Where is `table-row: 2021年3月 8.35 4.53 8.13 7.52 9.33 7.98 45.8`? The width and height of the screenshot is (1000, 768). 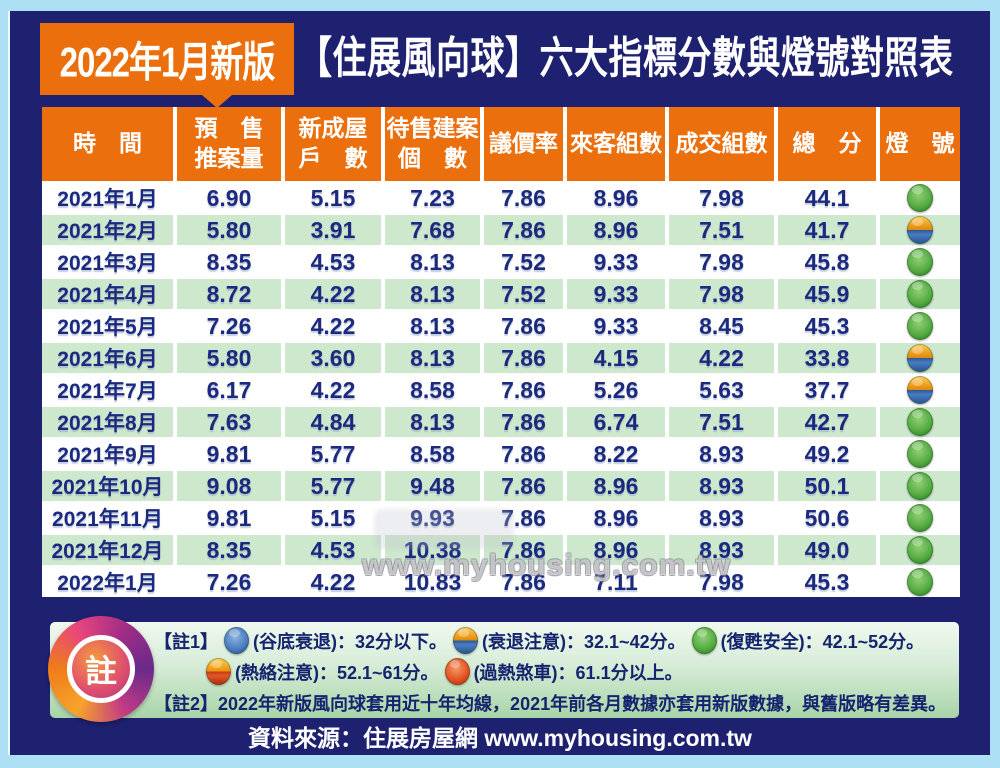 table-row: 2021年3月 8.35 4.53 8.13 7.52 9.33 7.98 45.8 is located at coordinates (501, 261).